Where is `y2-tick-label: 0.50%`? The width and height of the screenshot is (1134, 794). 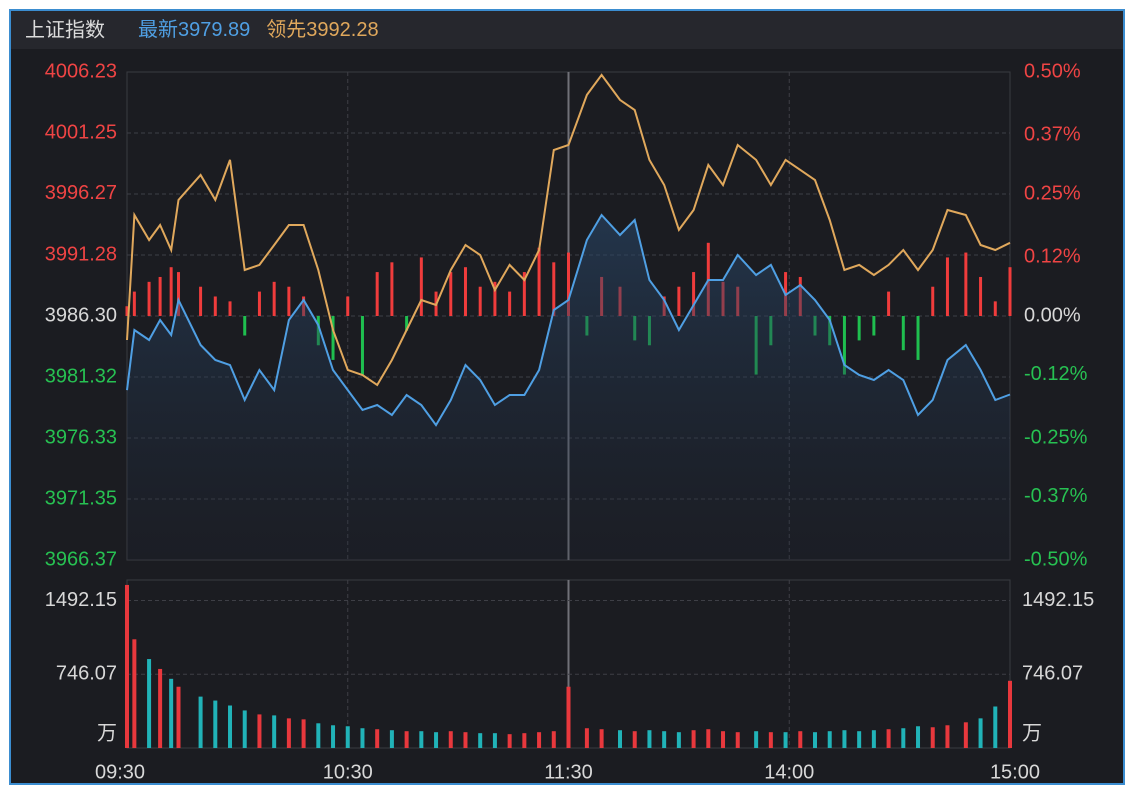 y2-tick-label: 0.50% is located at coordinates (1052, 71).